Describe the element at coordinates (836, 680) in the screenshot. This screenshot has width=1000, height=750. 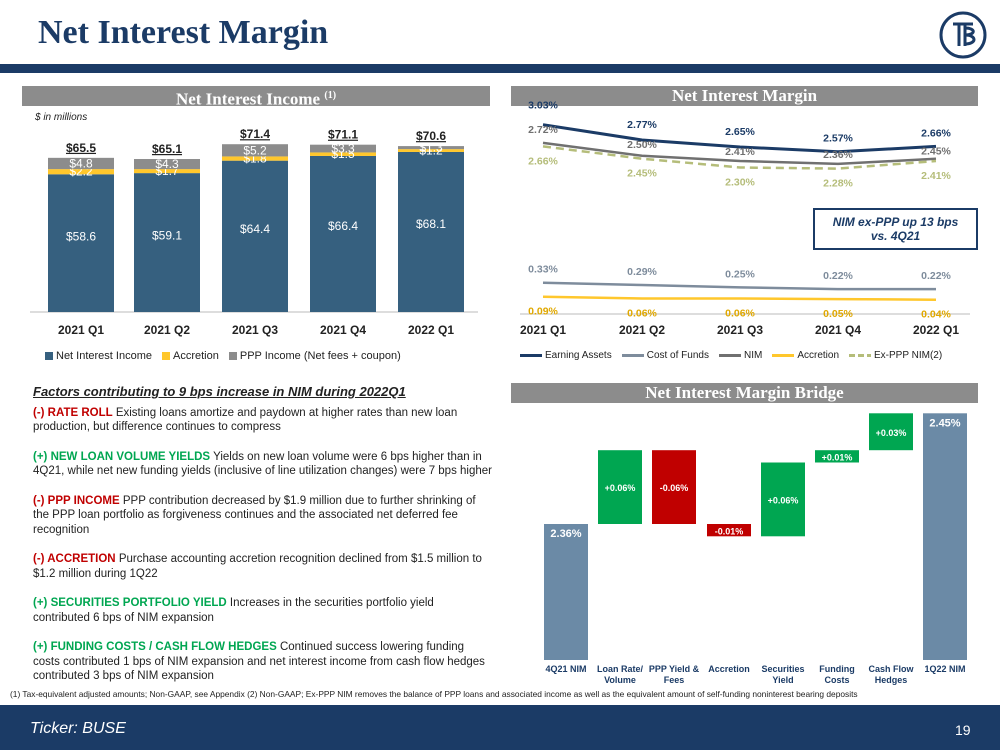
I see `waterfall-category-label: Costs` at that location.